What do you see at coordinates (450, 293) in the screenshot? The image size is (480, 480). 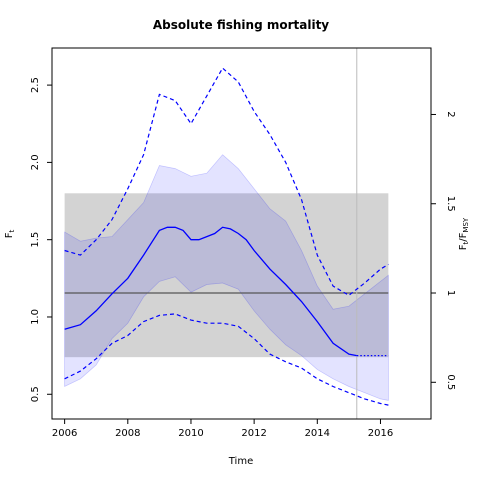 I see `right-tick-label: 1` at bounding box center [450, 293].